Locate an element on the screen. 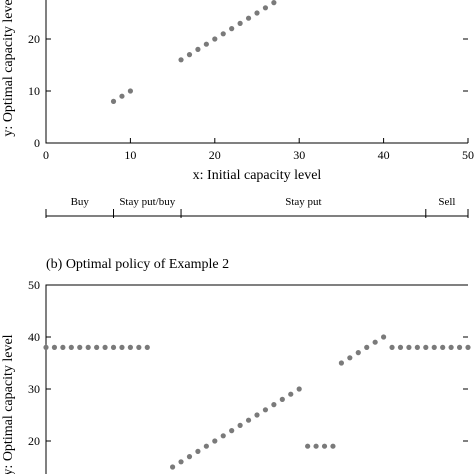 The height and width of the screenshot is (474, 474). policy-region-dividers is located at coordinates (257, 213).